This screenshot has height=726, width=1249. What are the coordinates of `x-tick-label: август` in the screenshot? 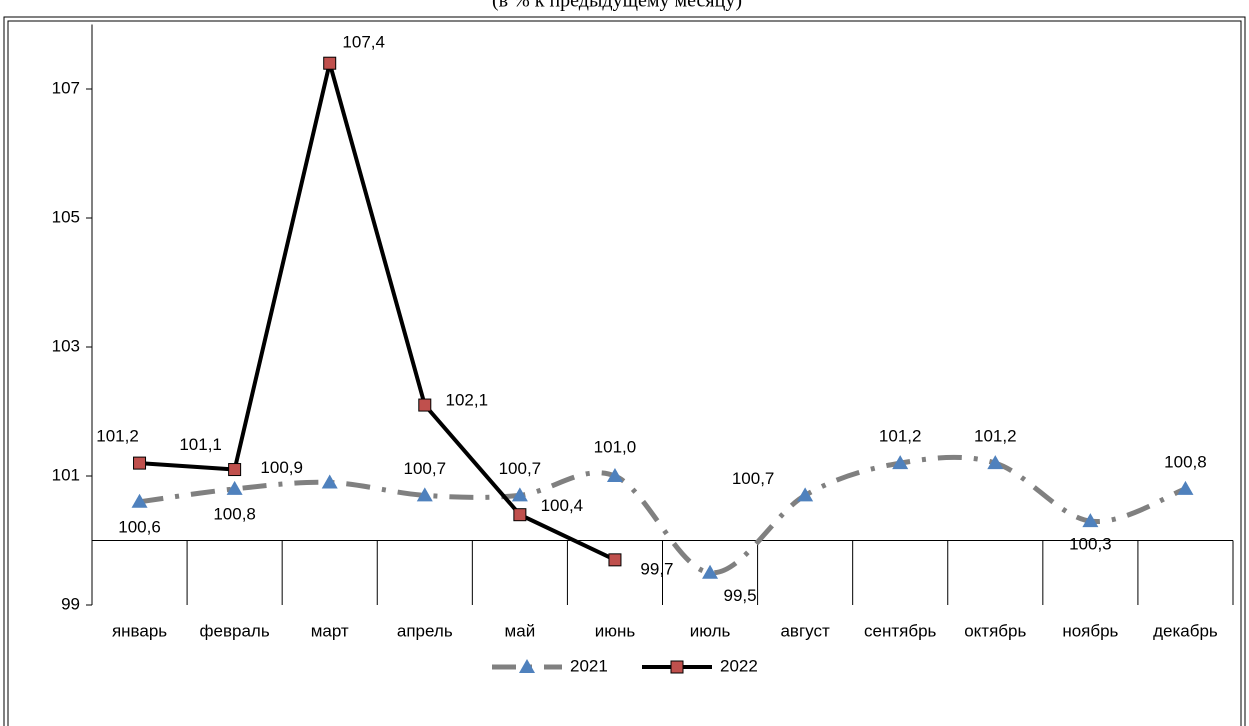 It's located at (804, 630).